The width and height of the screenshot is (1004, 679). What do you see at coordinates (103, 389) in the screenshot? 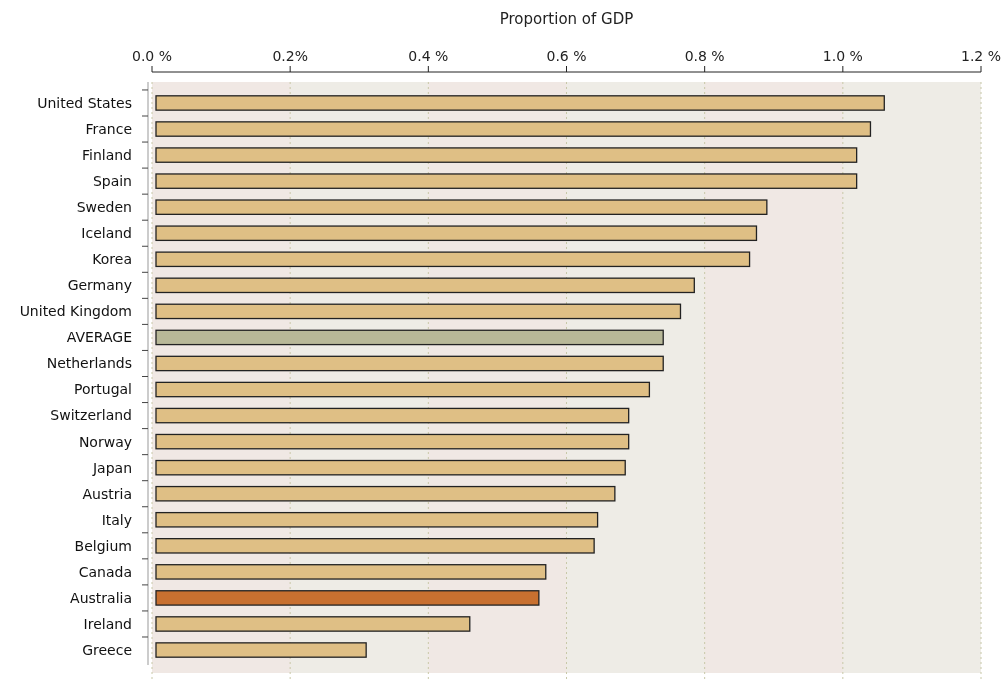
I see `y-tick-label: Portugal` at bounding box center [103, 389].